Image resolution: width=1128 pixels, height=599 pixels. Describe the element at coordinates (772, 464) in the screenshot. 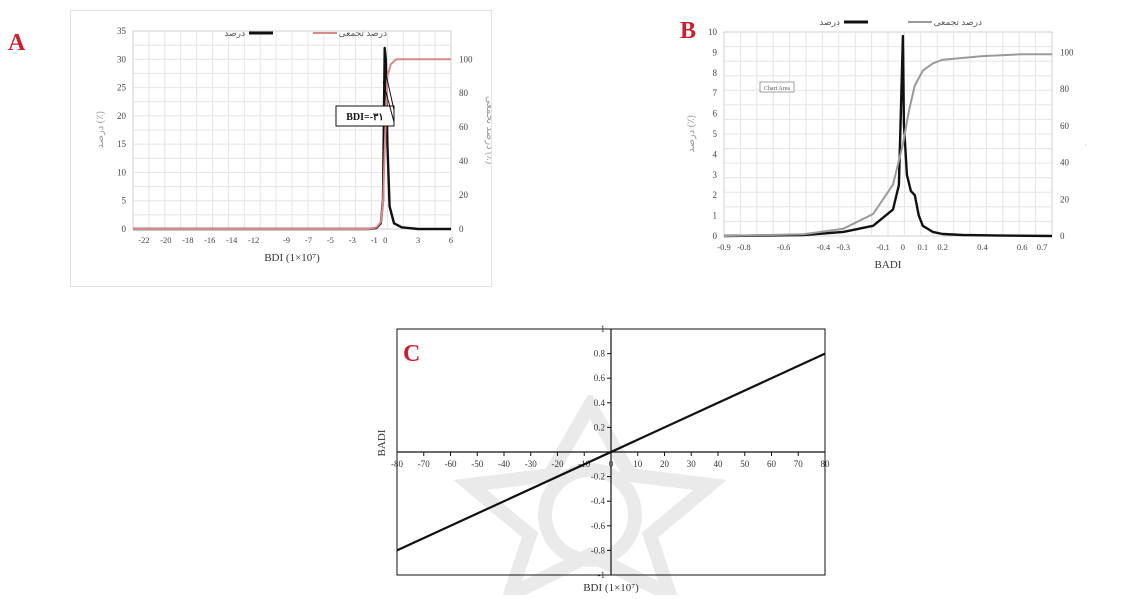

I see `x-tick-label: 60` at that location.